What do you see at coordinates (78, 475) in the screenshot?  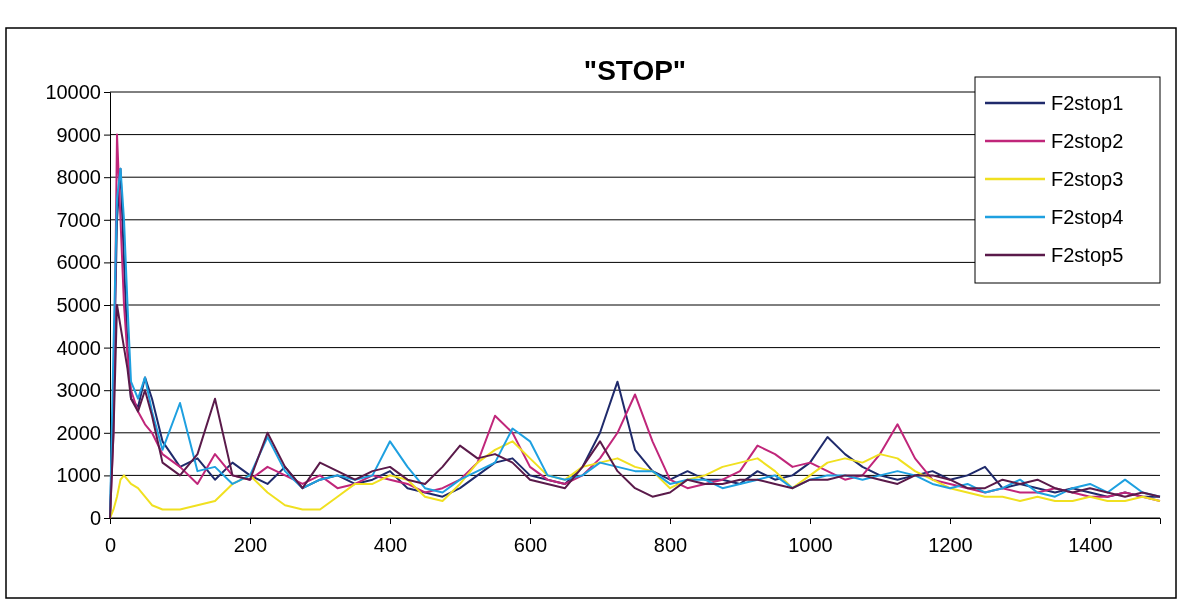 I see `y-tick-label: 1000` at bounding box center [78, 475].